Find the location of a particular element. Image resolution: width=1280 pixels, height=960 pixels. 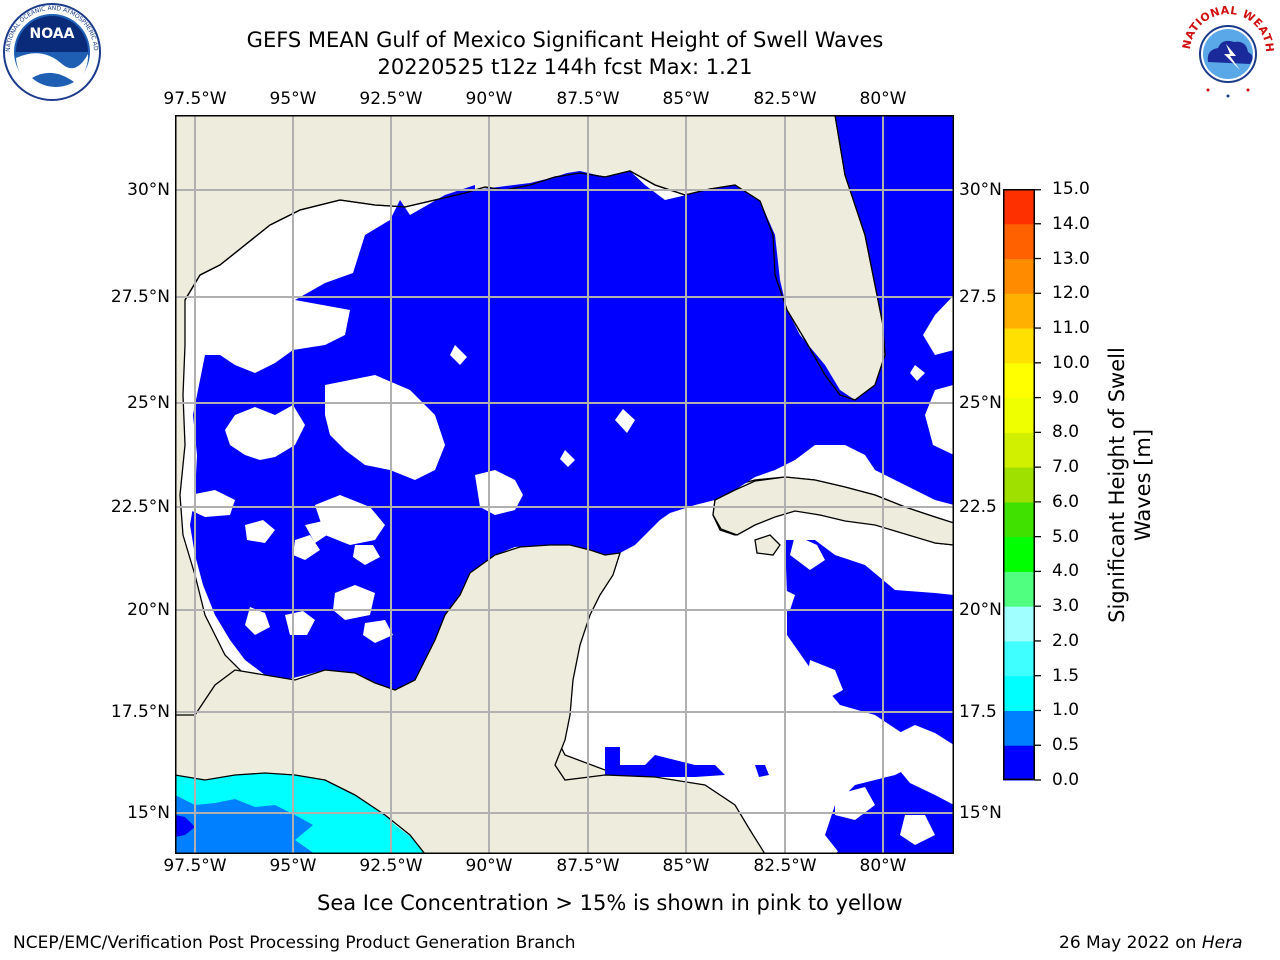

lon-label-top: 95°W is located at coordinates (293, 99).